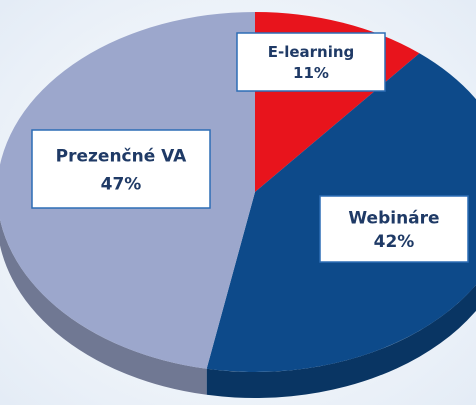 This screenshot has height=405, width=476. I want to click on category-label: Webináre, so click(393, 218).